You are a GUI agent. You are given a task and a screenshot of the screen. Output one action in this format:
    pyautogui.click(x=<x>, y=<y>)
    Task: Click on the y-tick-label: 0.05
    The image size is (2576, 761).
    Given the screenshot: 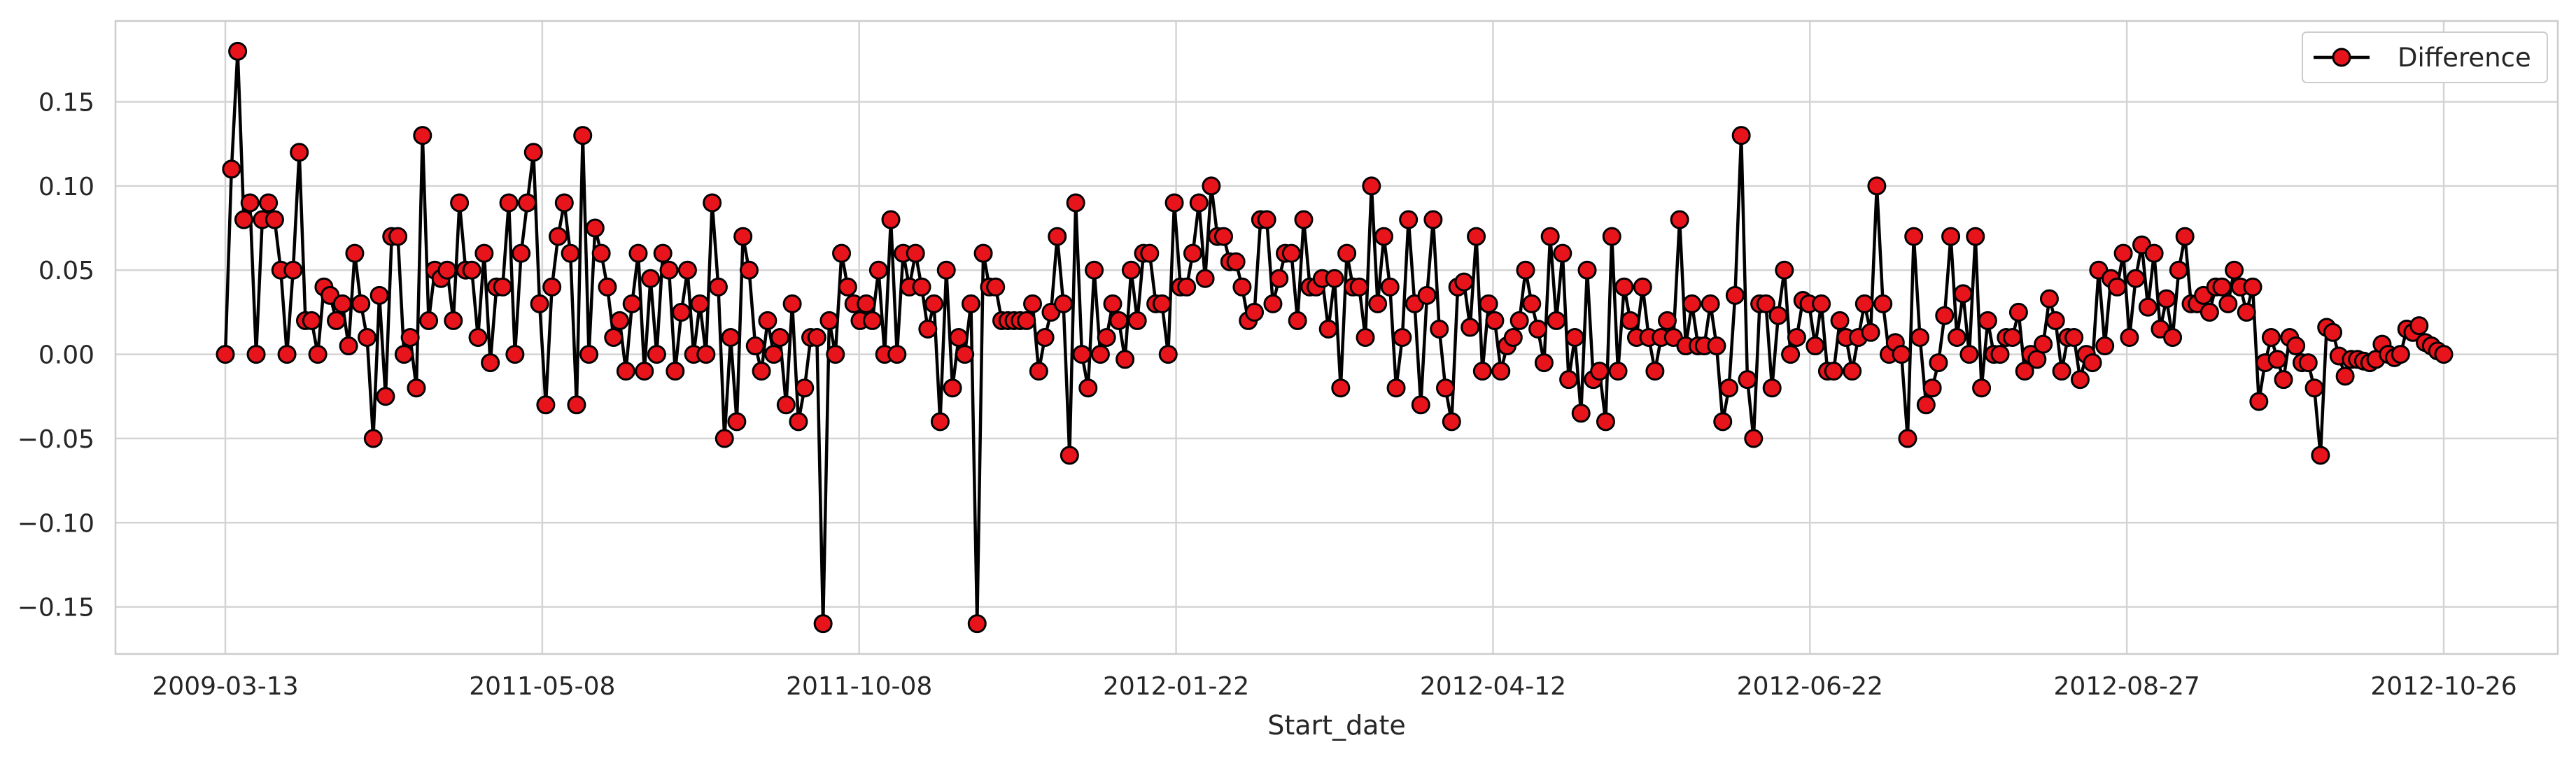 What is the action you would take?
    pyautogui.click(x=66, y=271)
    